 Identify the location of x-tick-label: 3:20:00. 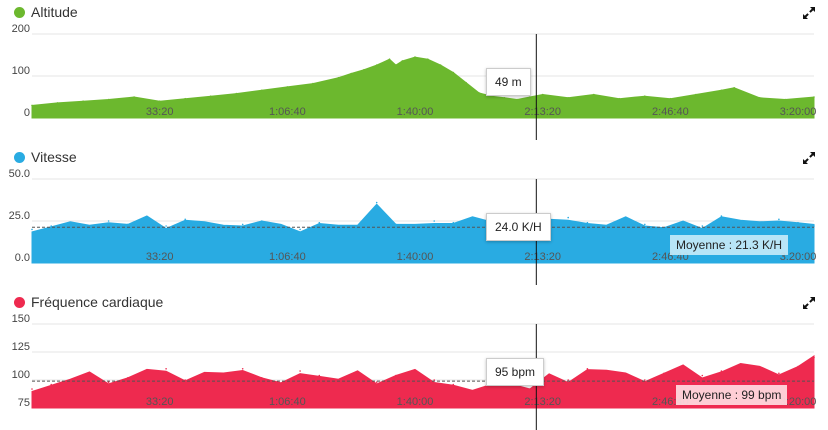
(798, 402).